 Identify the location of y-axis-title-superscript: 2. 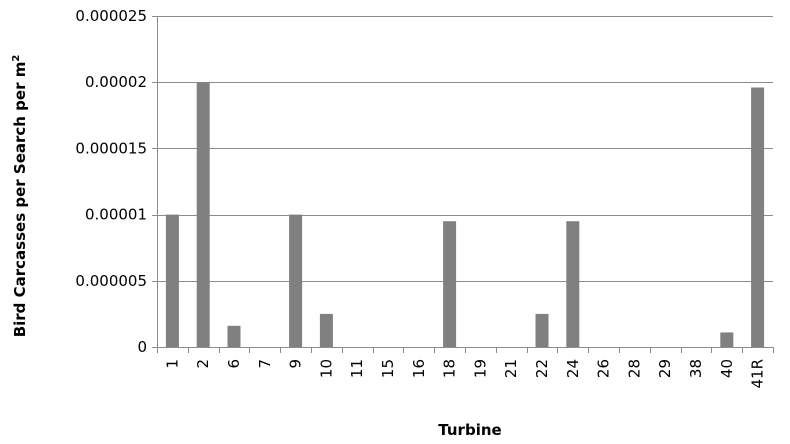
(16, 58).